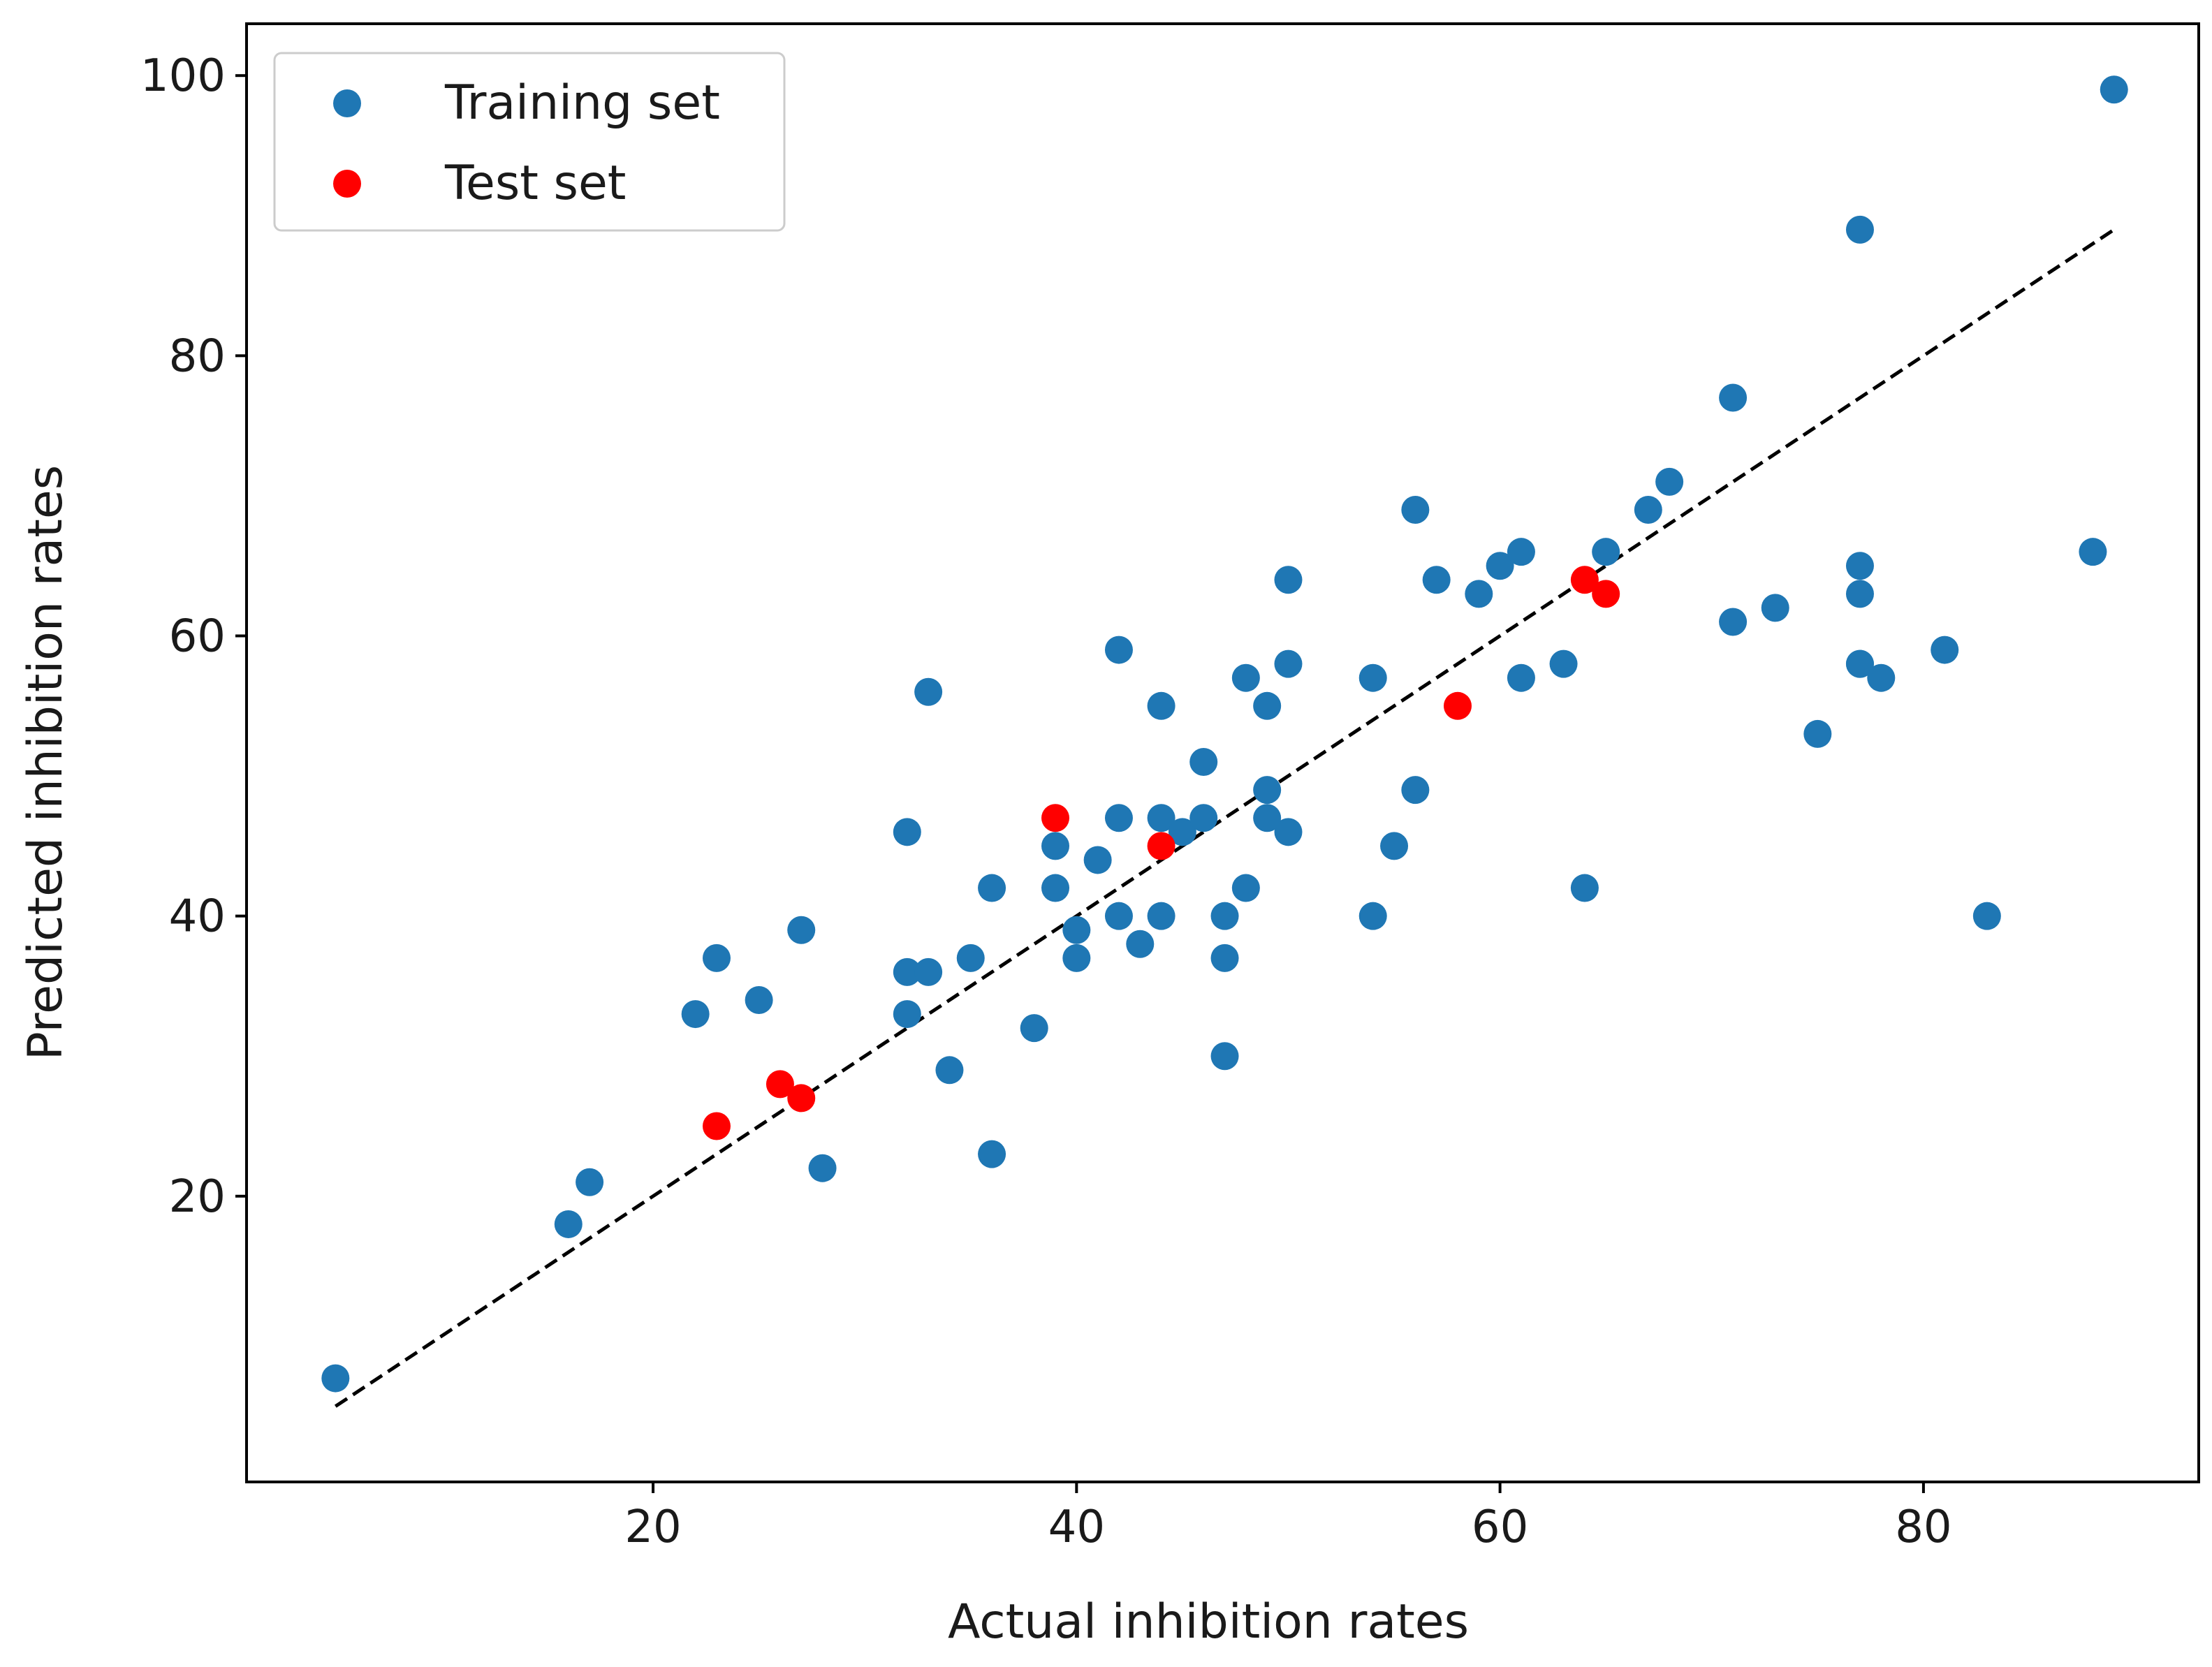 This screenshot has width=2212, height=1667. Describe the element at coordinates (582, 103) in the screenshot. I see `legend-label-training: Training set` at that location.